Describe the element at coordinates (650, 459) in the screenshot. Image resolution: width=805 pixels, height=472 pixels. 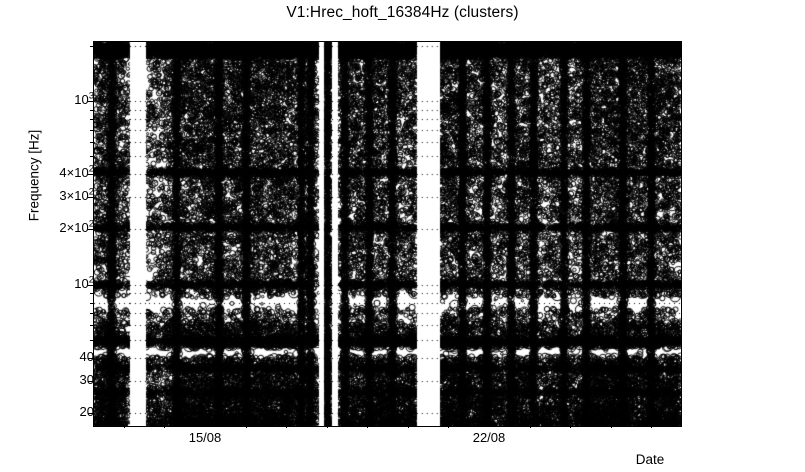
I see `x-axis-title: Date` at that location.